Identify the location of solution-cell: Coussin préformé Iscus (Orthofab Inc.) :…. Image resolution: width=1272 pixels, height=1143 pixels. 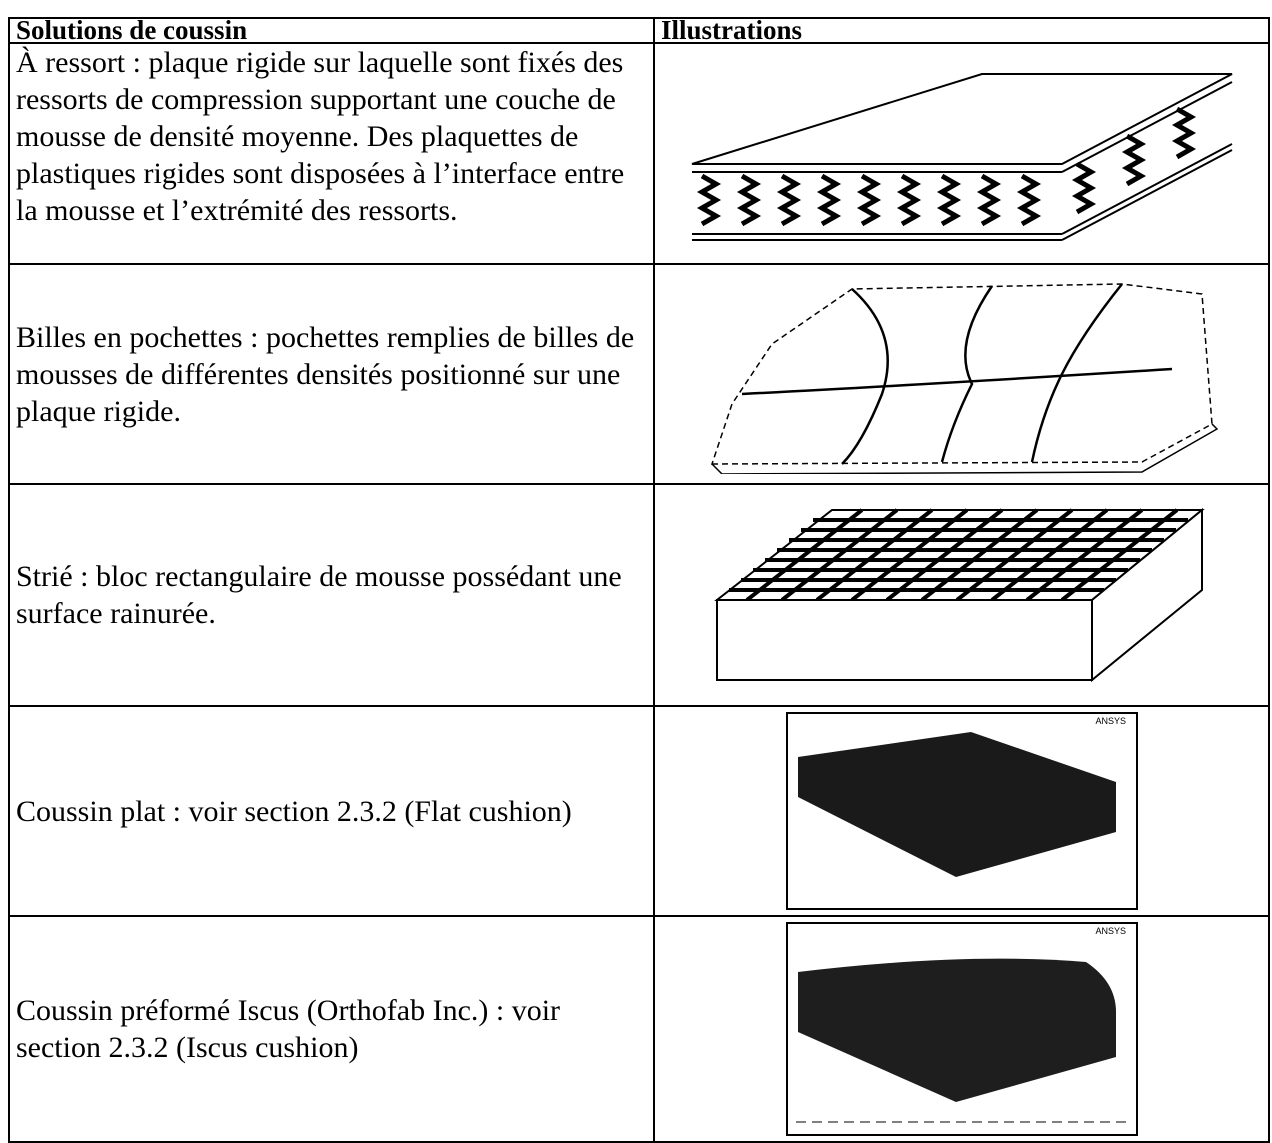
(331, 1029).